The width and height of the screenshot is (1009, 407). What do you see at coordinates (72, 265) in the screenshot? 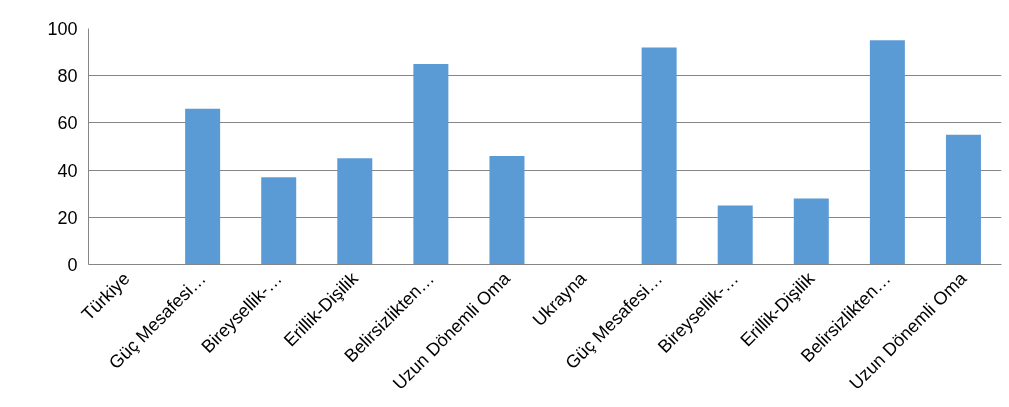
I see `y-tick-label: 0` at bounding box center [72, 265].